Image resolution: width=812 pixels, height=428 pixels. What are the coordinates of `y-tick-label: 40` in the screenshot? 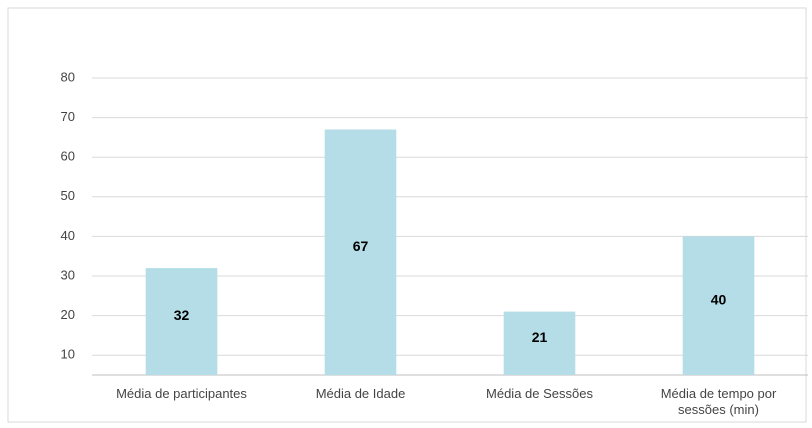 It's located at (68, 235).